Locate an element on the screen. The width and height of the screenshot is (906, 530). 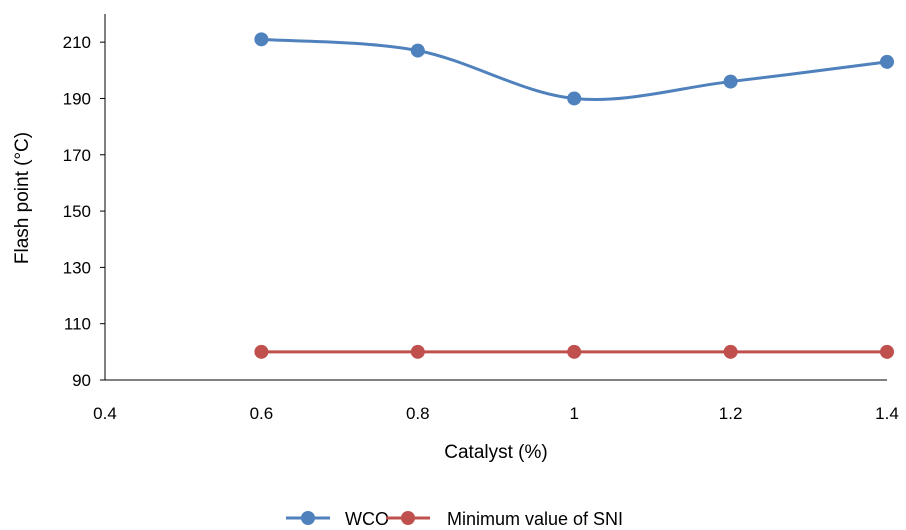
legend-item-wco: WCO is located at coordinates (337, 519).